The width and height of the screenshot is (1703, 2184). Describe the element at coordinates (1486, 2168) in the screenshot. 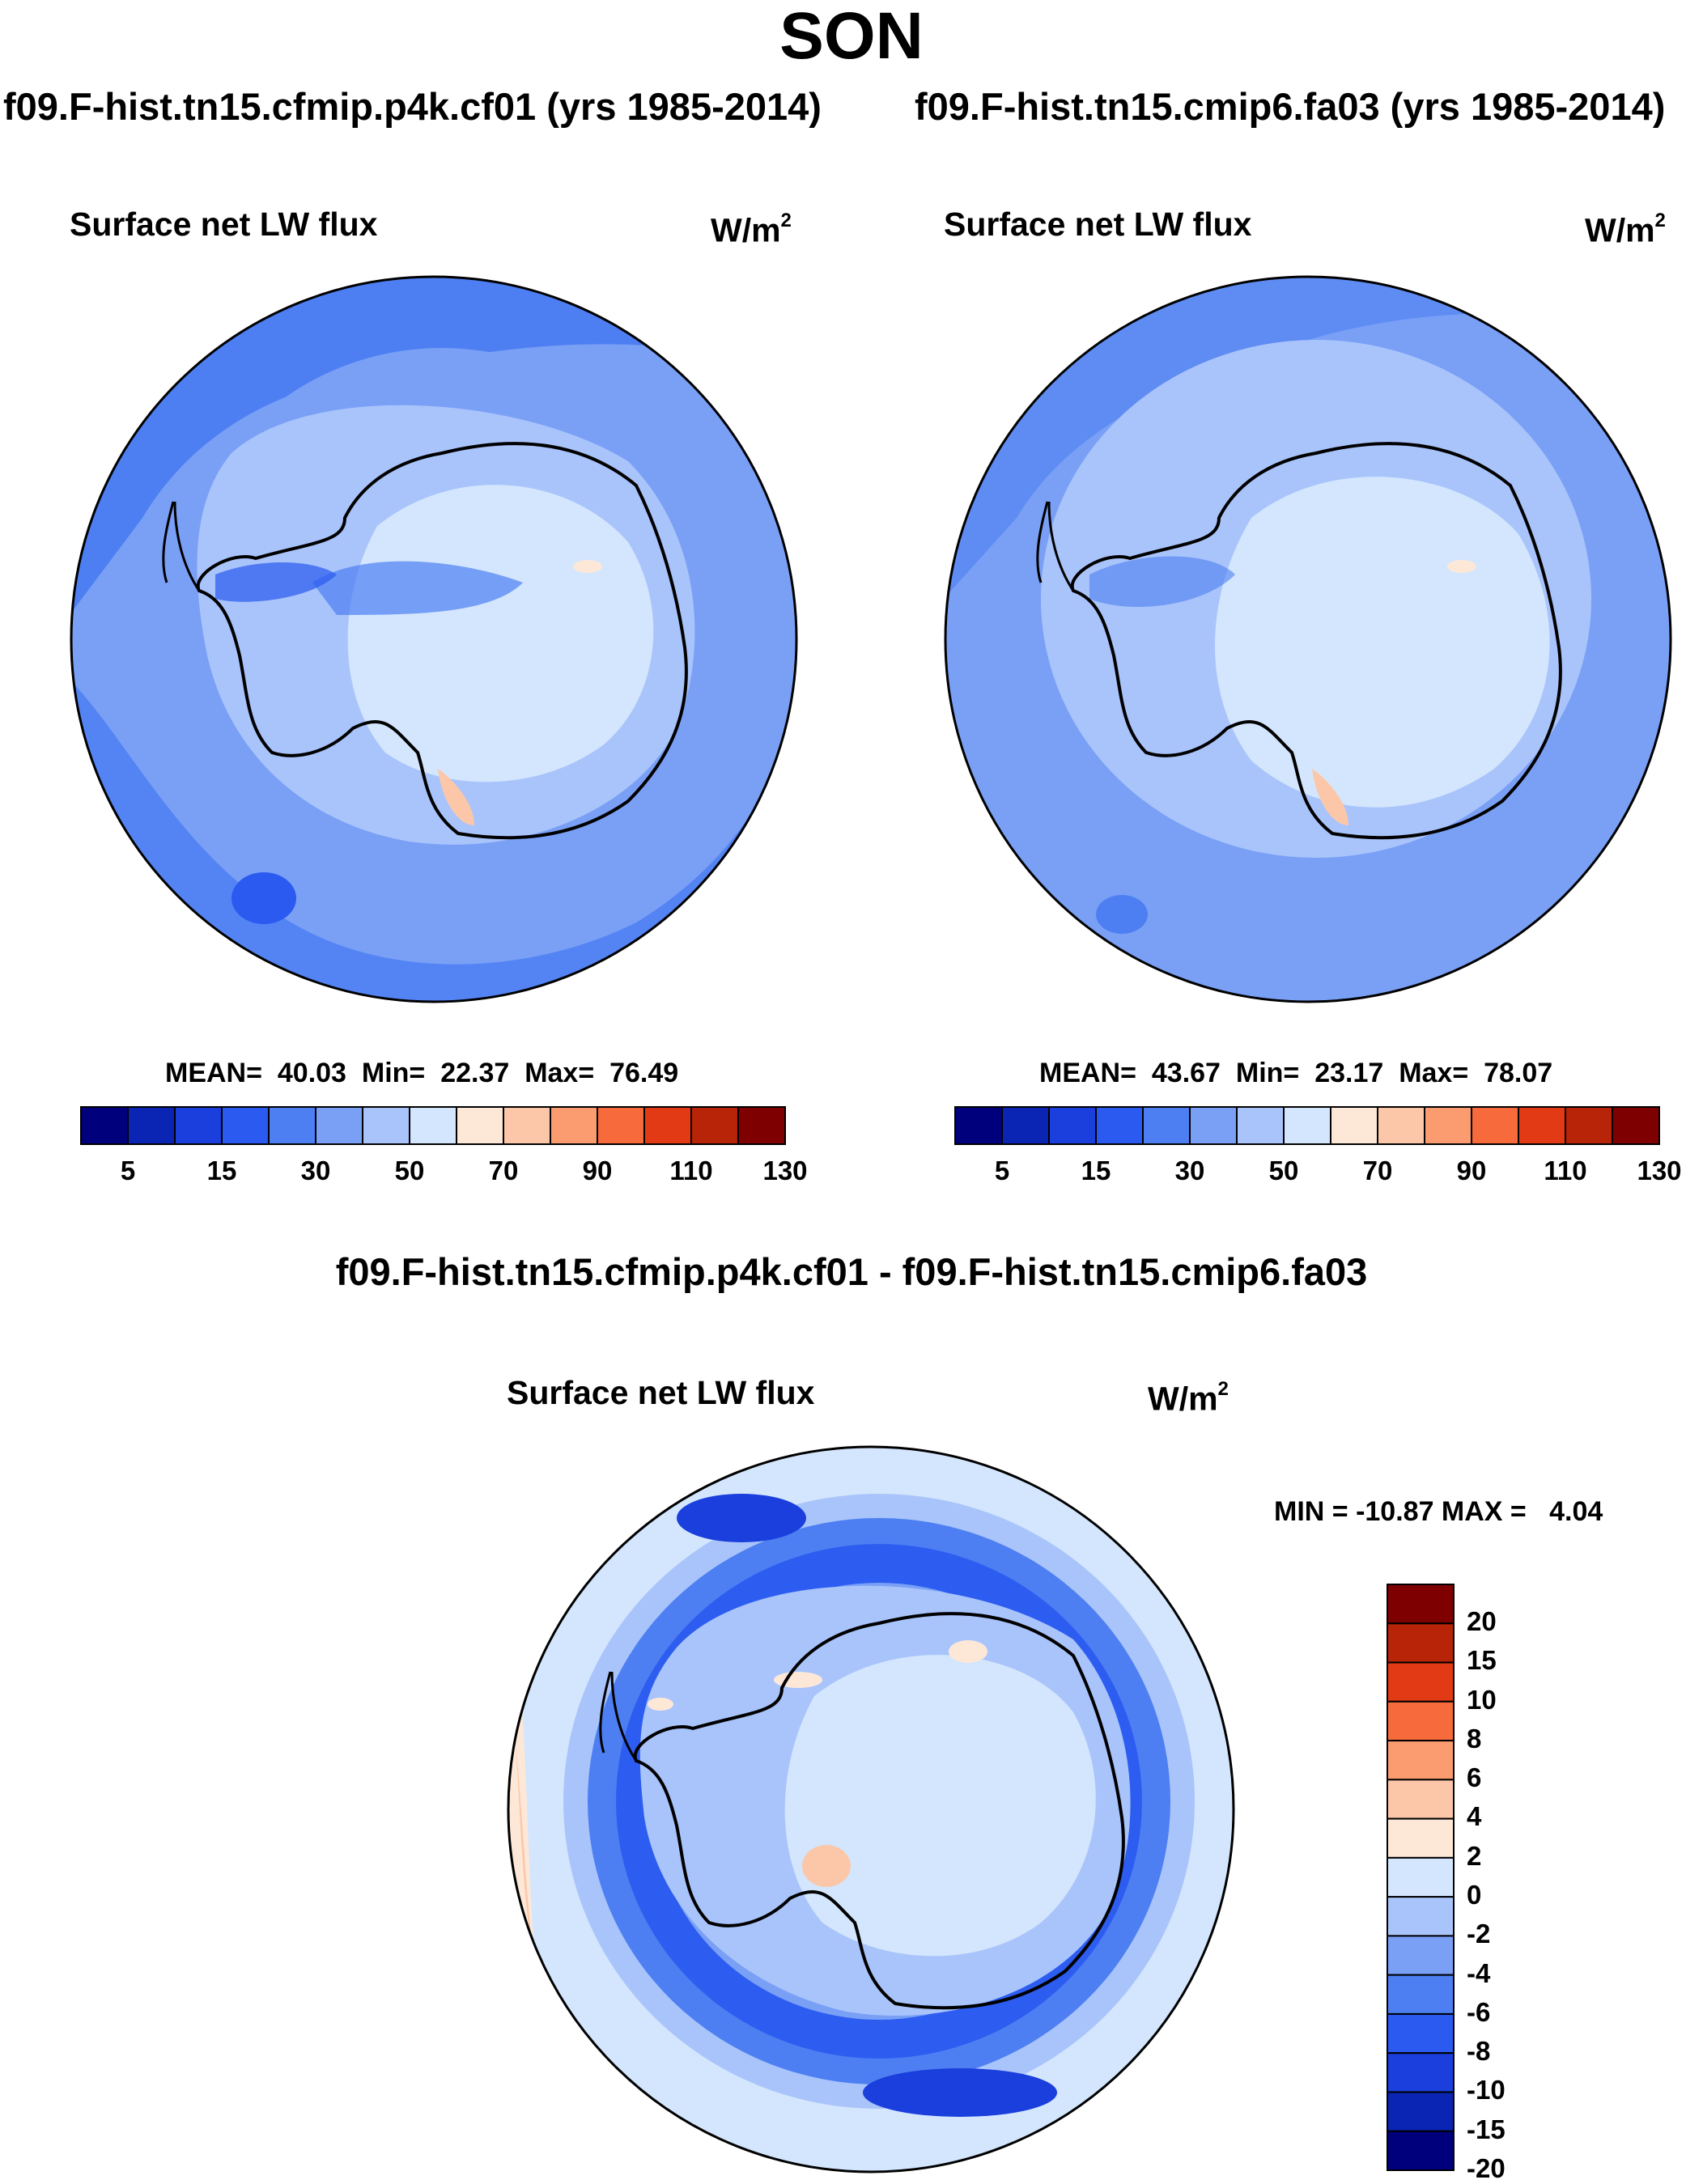

I see `colorbar-tick-label: -20` at that location.